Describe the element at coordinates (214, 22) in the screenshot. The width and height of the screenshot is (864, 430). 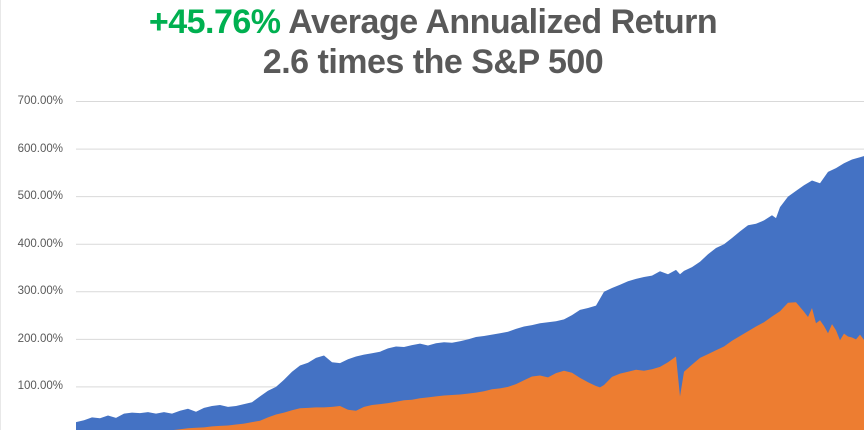
I see `annualized-return-value: +45.76%` at that location.